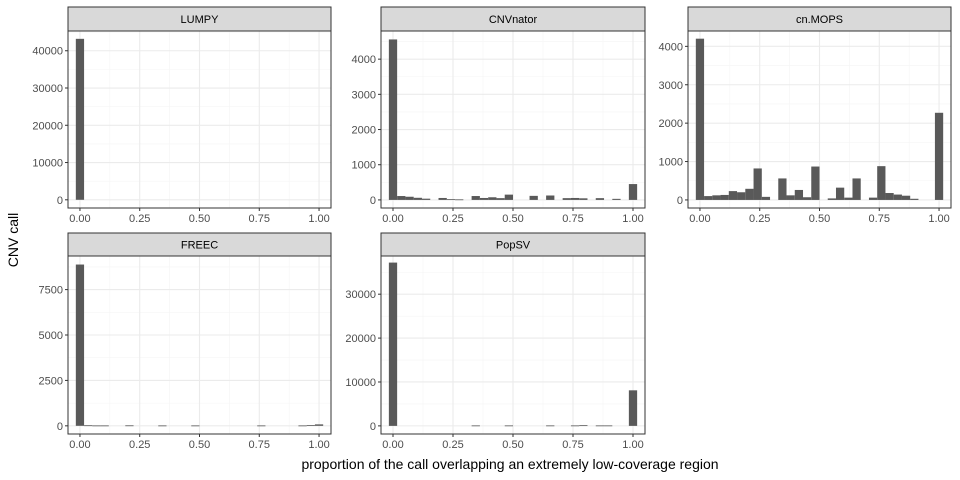 Image resolution: width=960 pixels, height=480 pixels. I want to click on facet-panel-freec: FREEC 0.00 0.25 0.50 0.75 1.00 0 2500 5000 7500, so click(185, 341).